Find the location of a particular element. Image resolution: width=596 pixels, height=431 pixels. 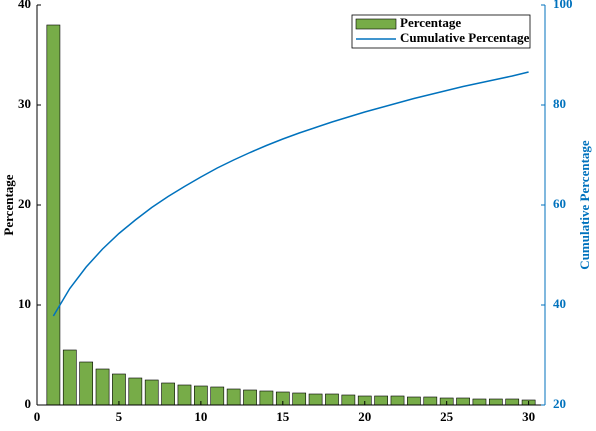

y-tick-label: 20 is located at coordinates (24, 203).